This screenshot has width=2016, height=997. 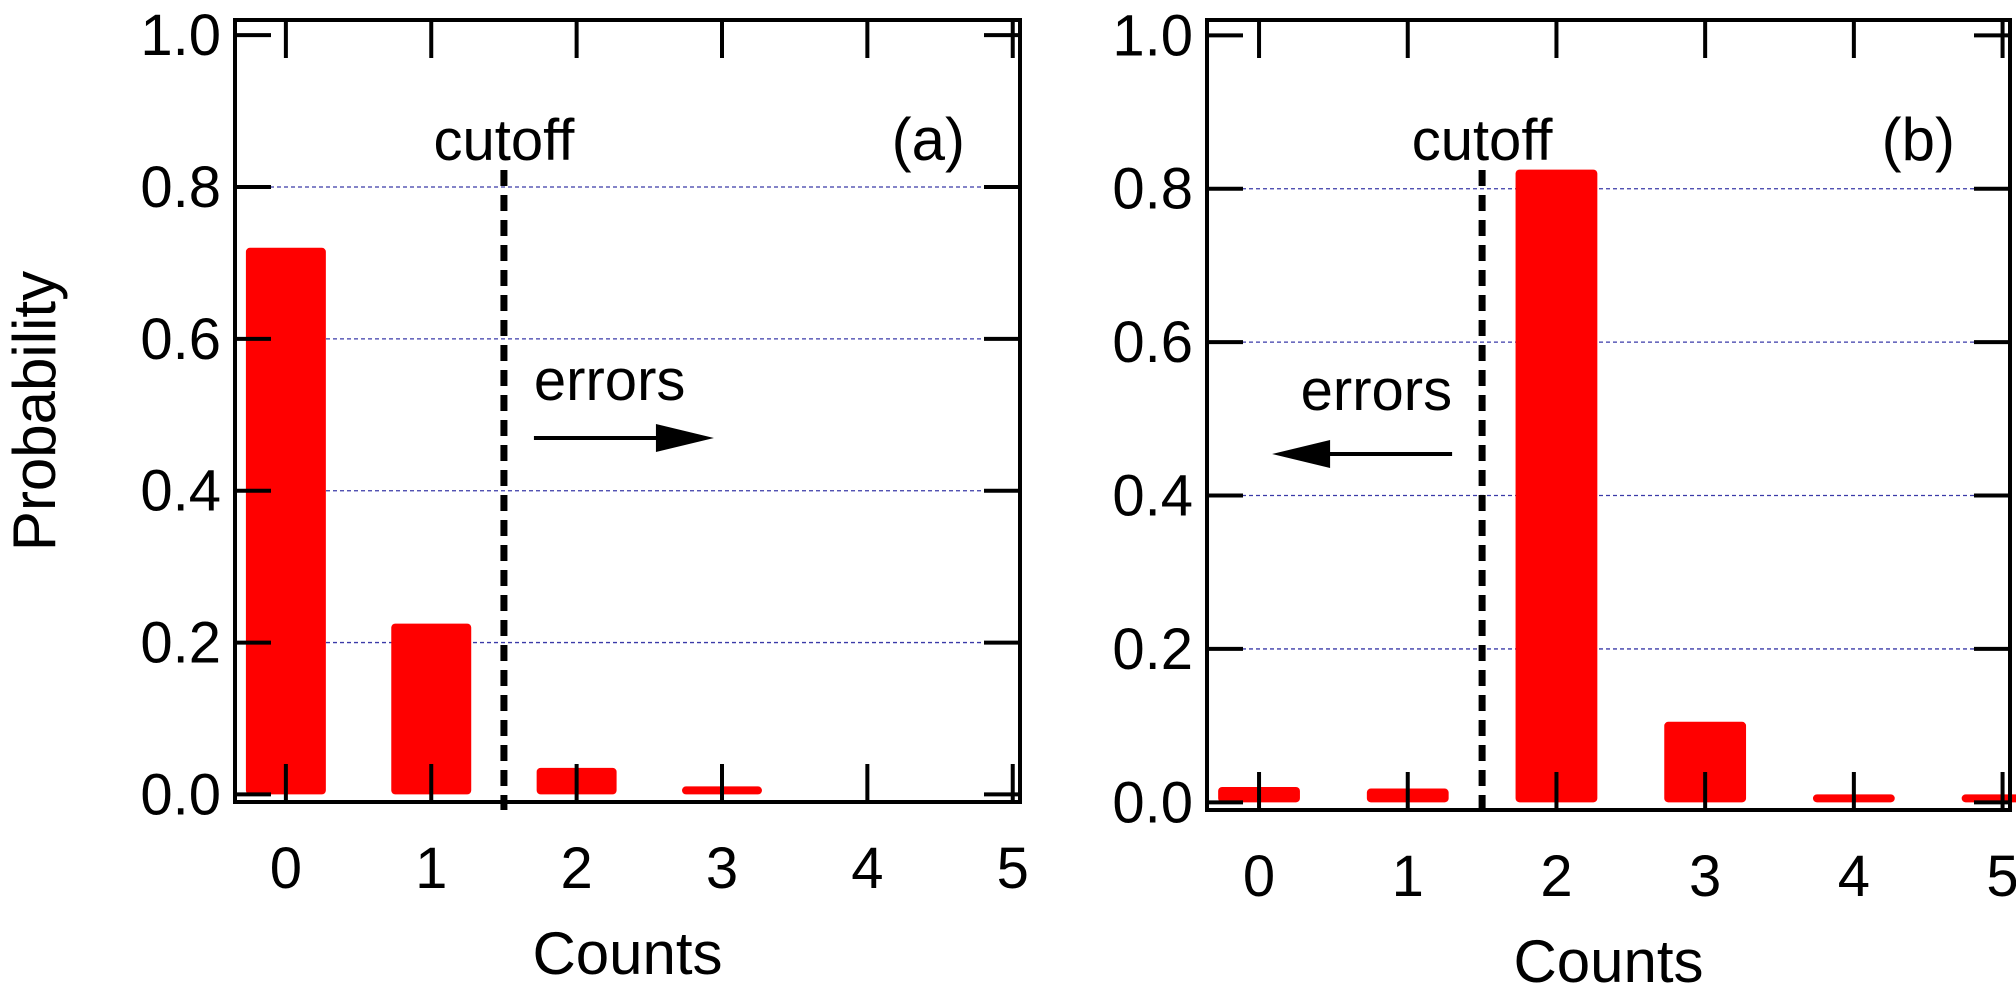 What do you see at coordinates (34, 411) in the screenshot?
I see `y-axis-title: Probability` at bounding box center [34, 411].